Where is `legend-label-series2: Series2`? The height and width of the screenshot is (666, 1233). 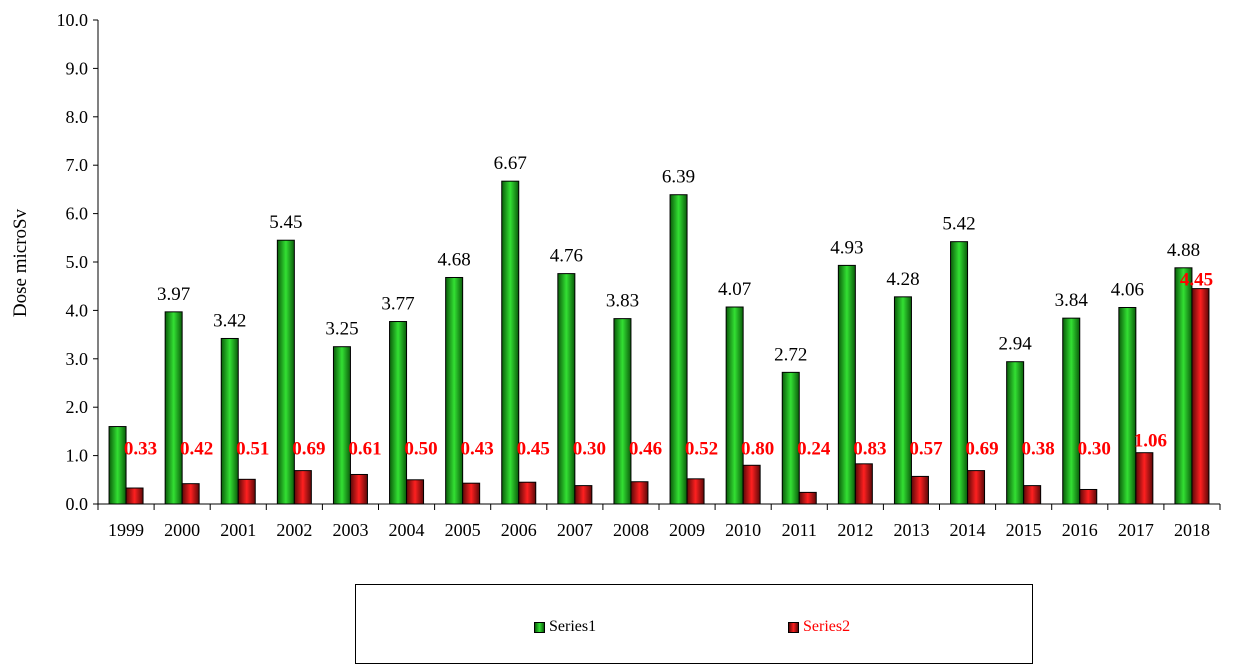 legend-label-series2: Series2 is located at coordinates (827, 626).